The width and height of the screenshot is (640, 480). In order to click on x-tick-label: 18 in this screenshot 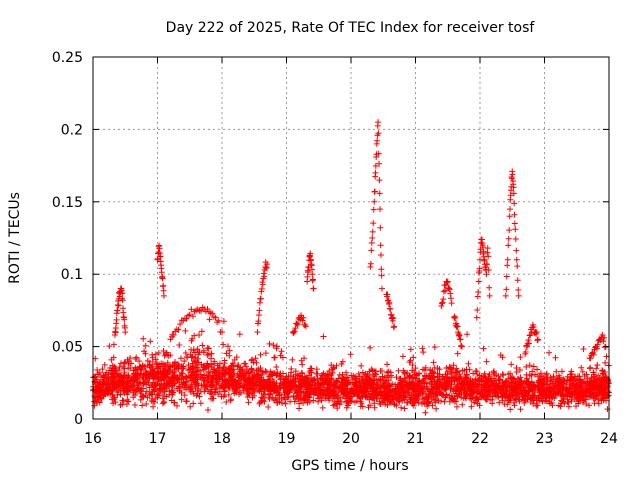, I will do `click(222, 439)`.